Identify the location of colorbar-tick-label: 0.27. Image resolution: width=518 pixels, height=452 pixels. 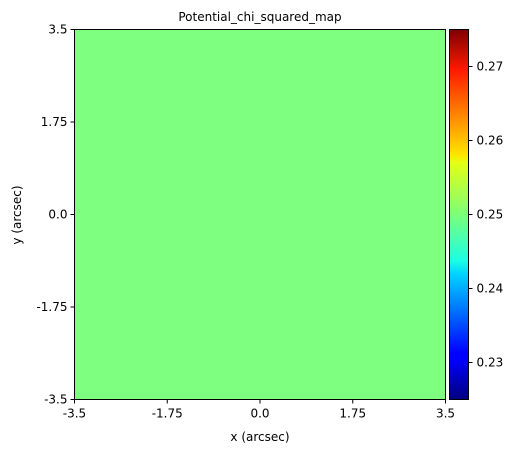
(490, 67).